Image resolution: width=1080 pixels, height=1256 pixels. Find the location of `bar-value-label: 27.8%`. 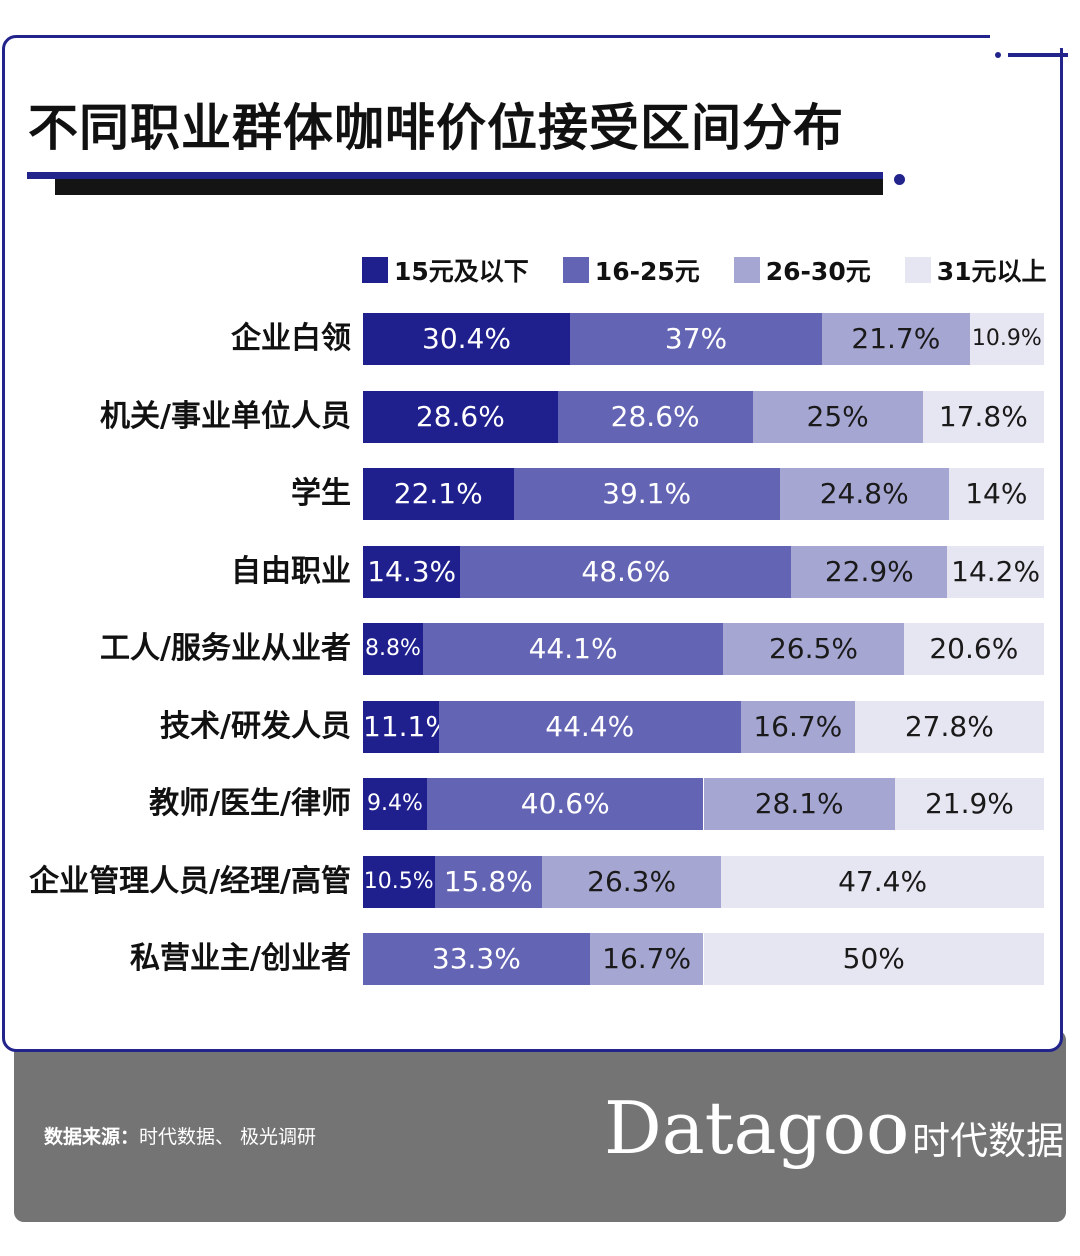

bar-value-label: 27.8% is located at coordinates (949, 726).